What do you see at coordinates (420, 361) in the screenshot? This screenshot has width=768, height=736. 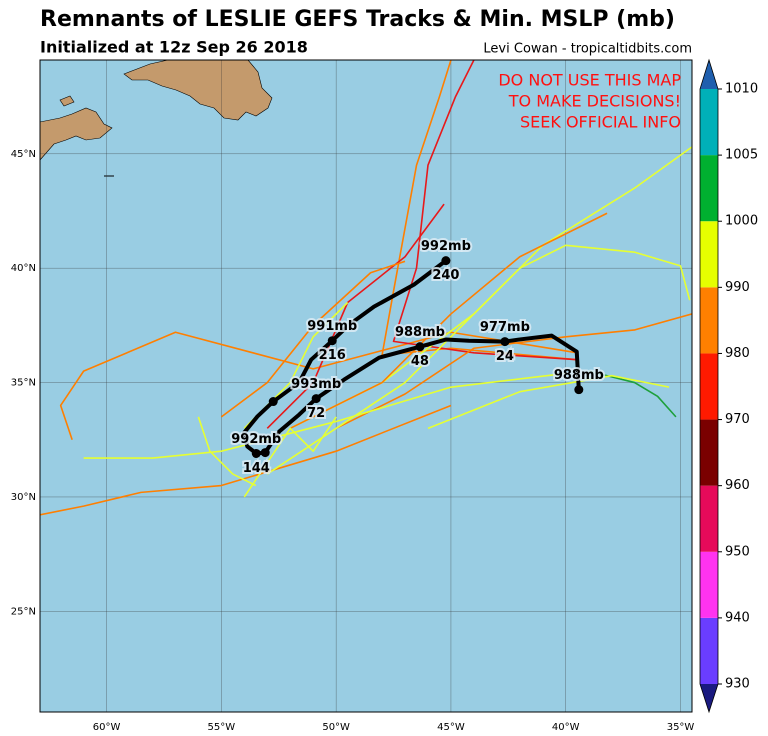 I see `hour-label: 48` at bounding box center [420, 361].